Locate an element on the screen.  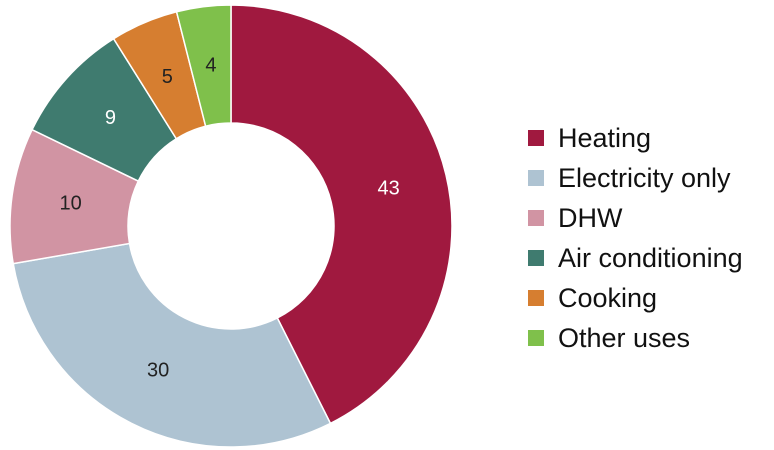
legend-item-other-uses: Other uses is located at coordinates (635, 338).